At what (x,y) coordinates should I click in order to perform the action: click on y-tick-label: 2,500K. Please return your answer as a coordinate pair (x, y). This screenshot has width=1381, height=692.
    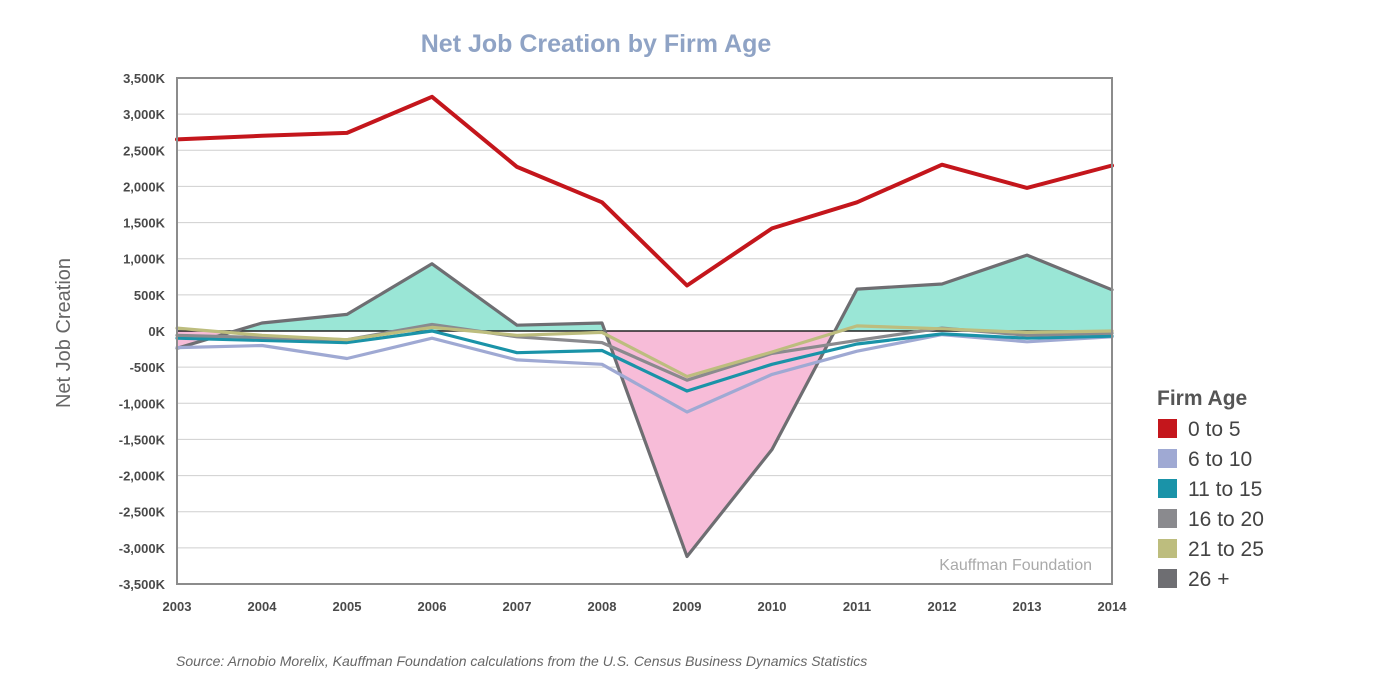
    Looking at the image, I should click on (144, 150).